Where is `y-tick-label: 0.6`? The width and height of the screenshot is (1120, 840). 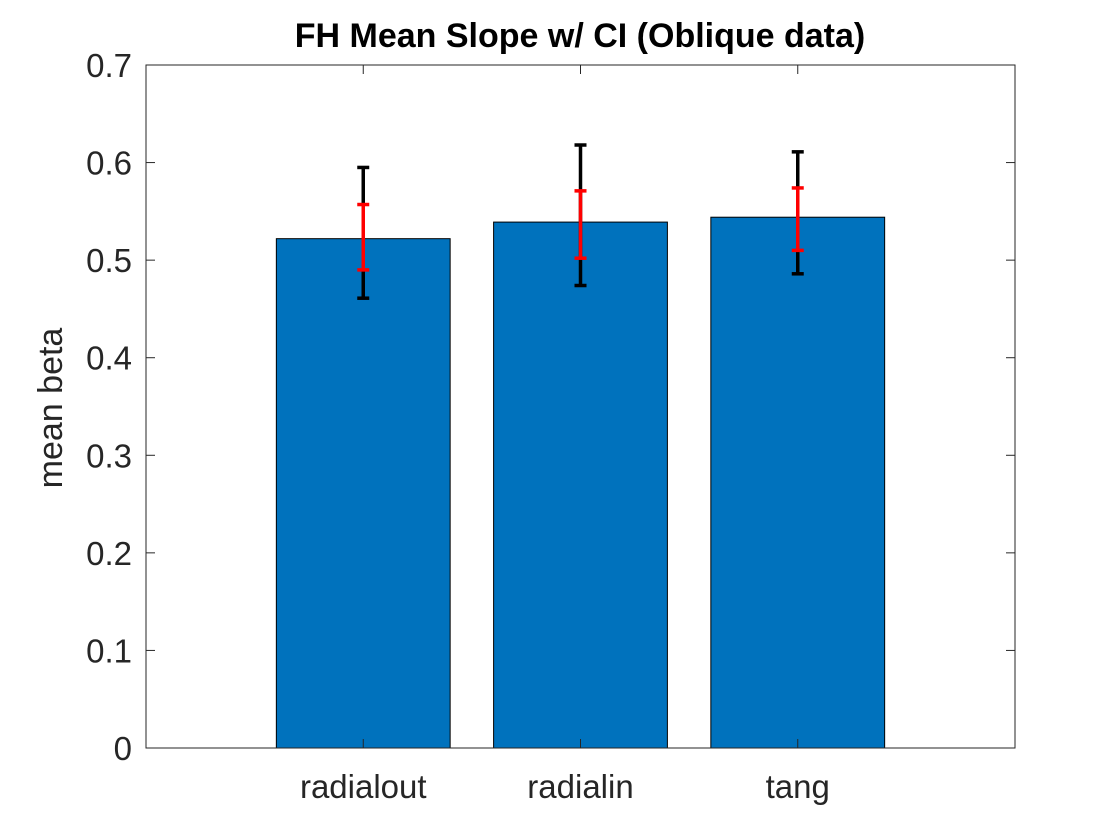
y-tick-label: 0.6 is located at coordinates (109, 163).